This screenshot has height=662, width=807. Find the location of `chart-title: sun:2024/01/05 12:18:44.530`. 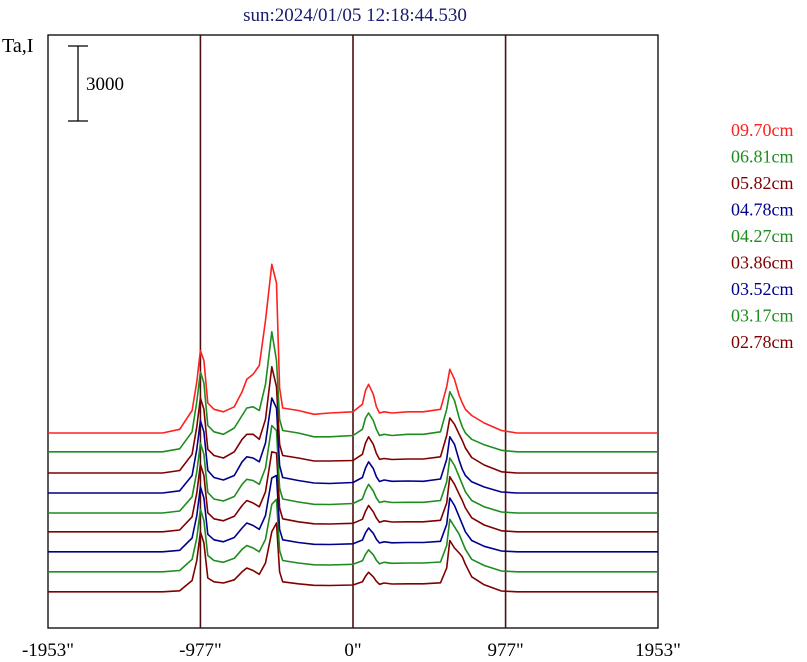

chart-title: sun:2024/01/05 12:18:44.530 is located at coordinates (355, 15).